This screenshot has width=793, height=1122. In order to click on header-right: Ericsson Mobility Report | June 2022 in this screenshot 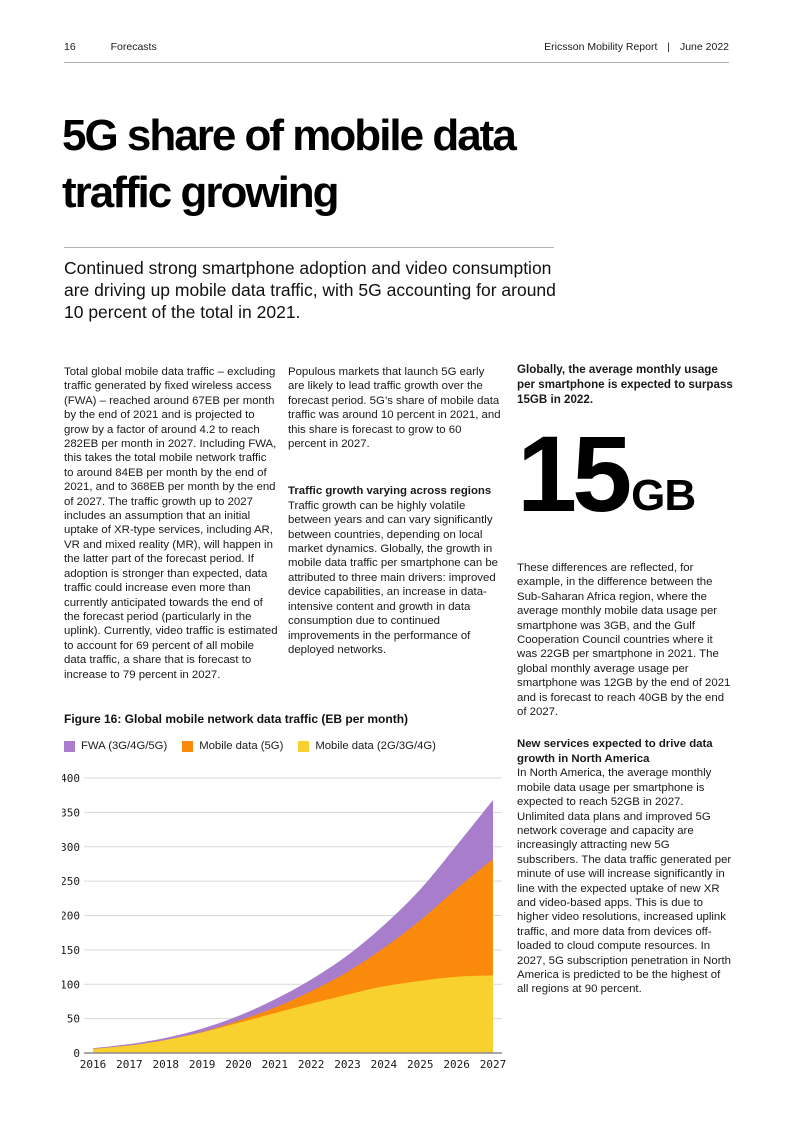, I will do `click(636, 47)`.